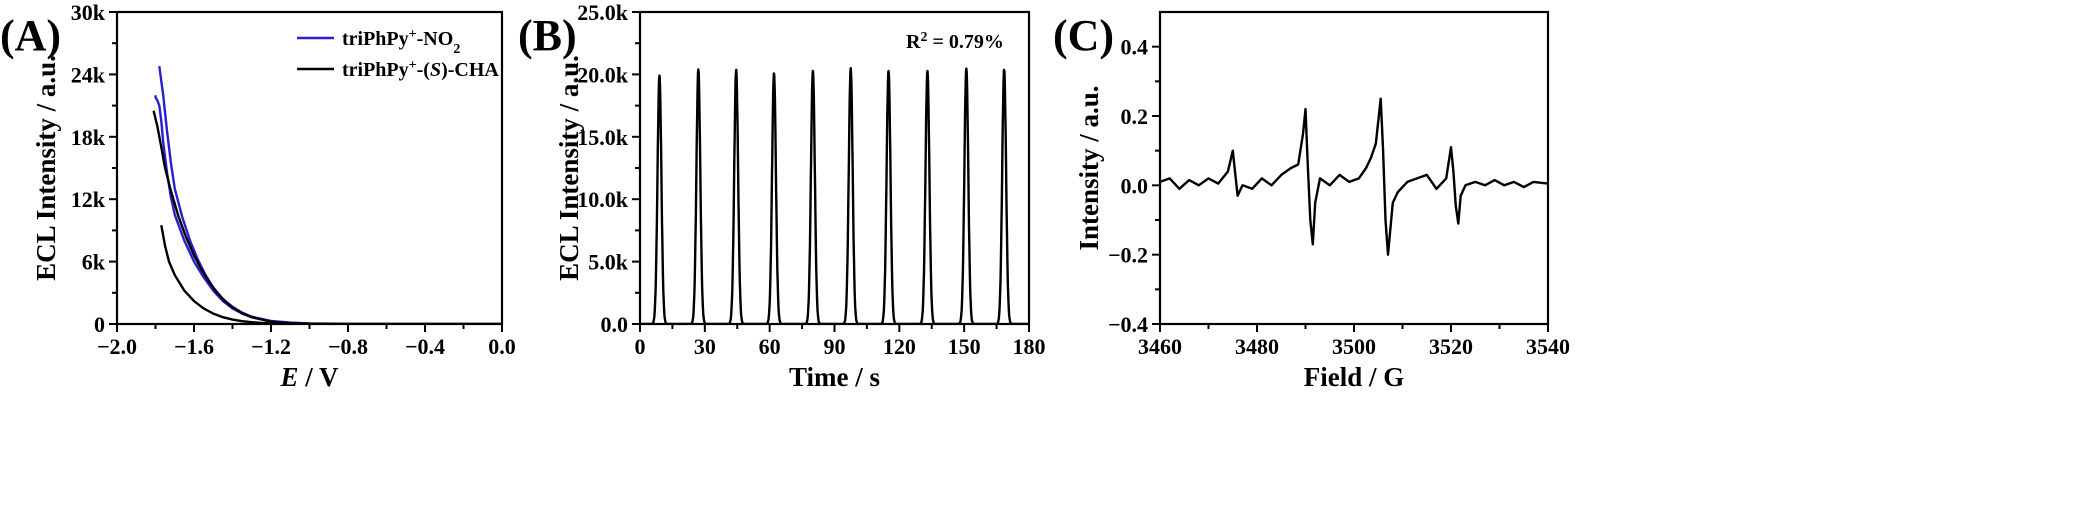  I want to click on y-tick-label: 0.4, so click(1135, 47).